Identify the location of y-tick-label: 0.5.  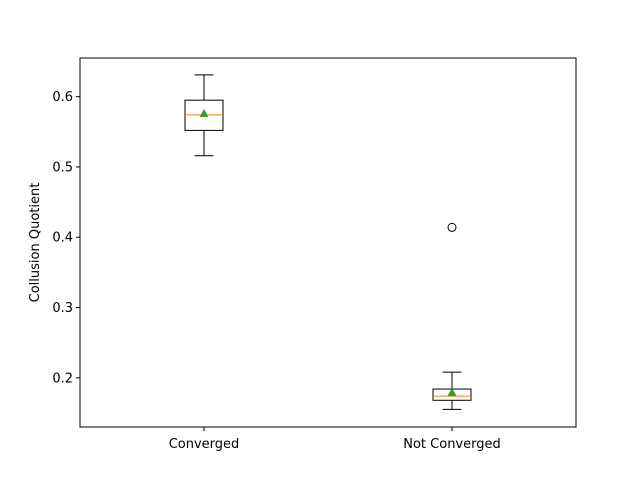
(62, 167).